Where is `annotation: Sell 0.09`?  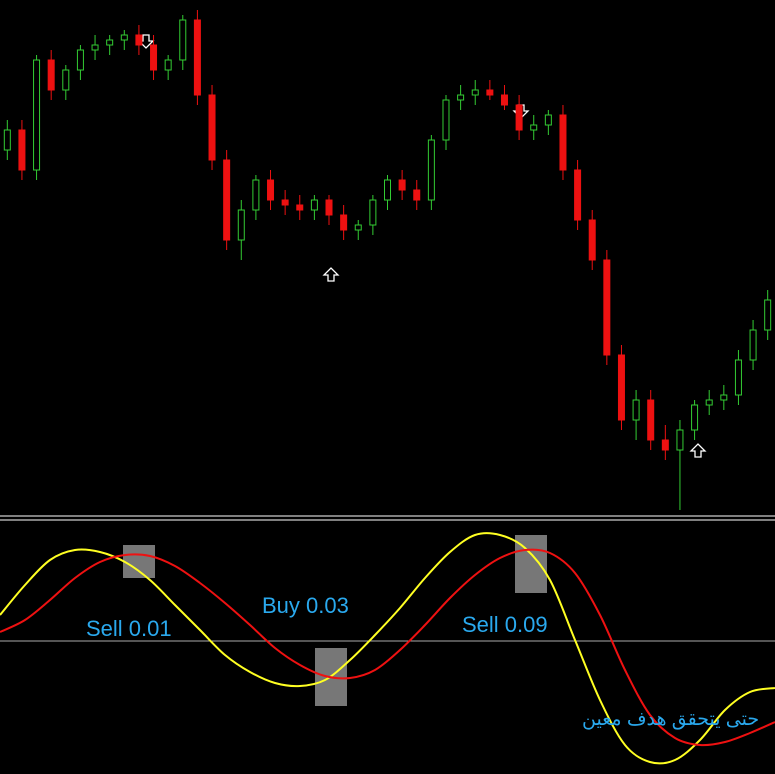 annotation: Sell 0.09 is located at coordinates (505, 624).